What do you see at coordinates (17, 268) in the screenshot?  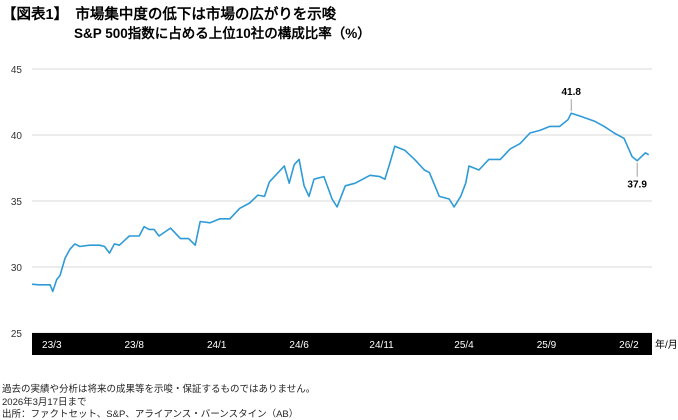 I see `y-tick-label: 30` at bounding box center [17, 268].